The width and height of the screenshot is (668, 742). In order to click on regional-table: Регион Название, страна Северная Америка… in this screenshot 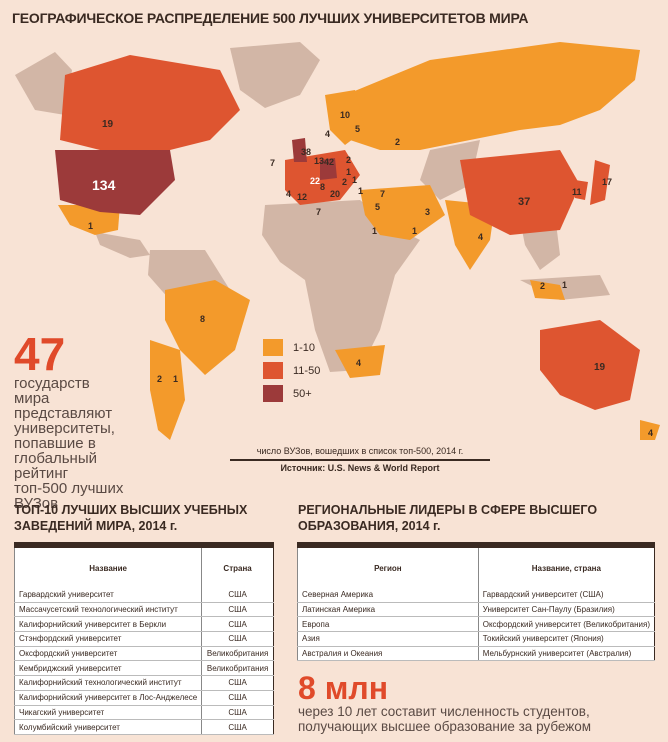, I will do `click(476, 602)`.